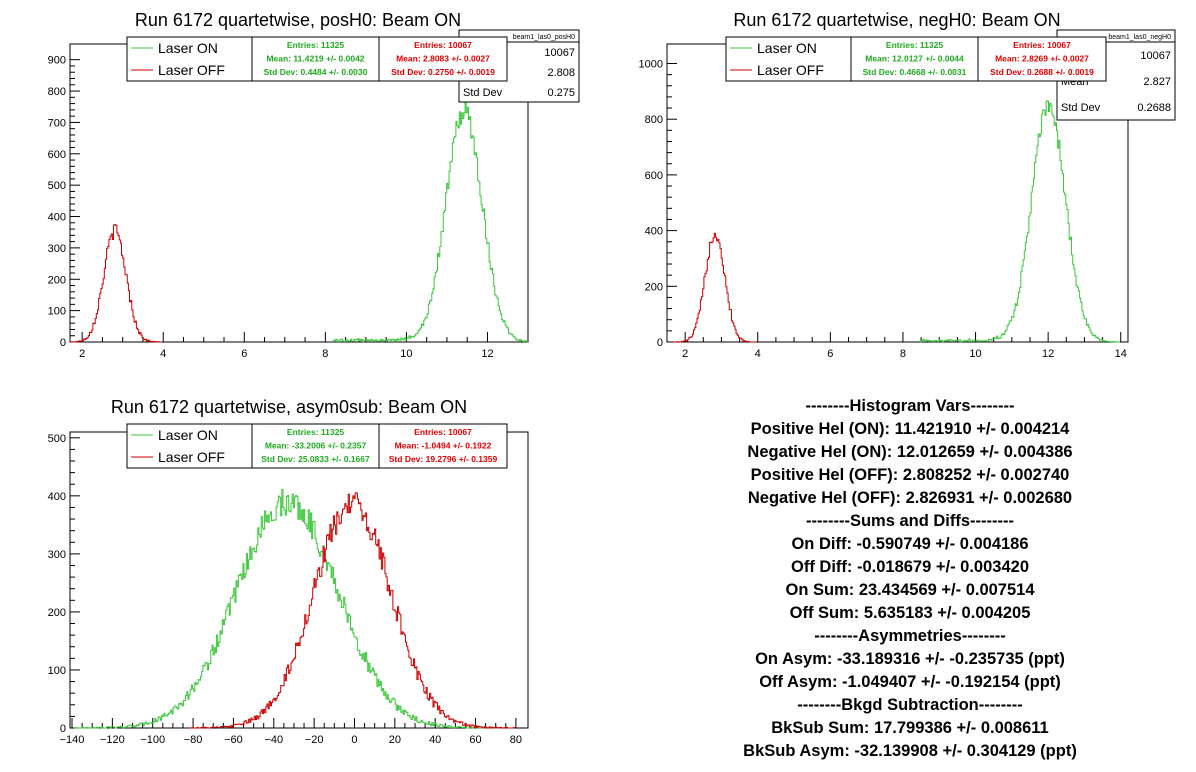 This screenshot has height=772, width=1196. What do you see at coordinates (910, 682) in the screenshot?
I see `summary-line: Off Asym: -1.049407 +/- -0.192154 (ppt)` at bounding box center [910, 682].